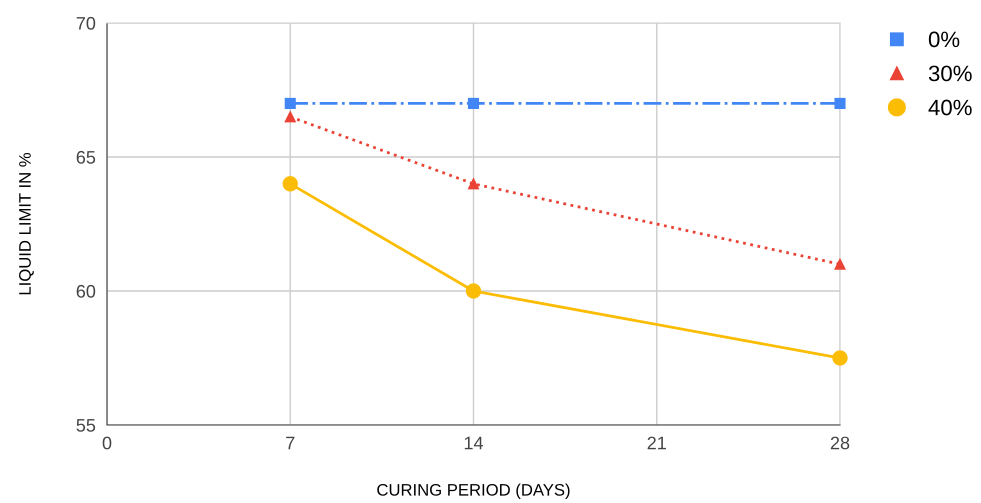 The image size is (981, 503). I want to click on legend-label: 30%, so click(950, 74).